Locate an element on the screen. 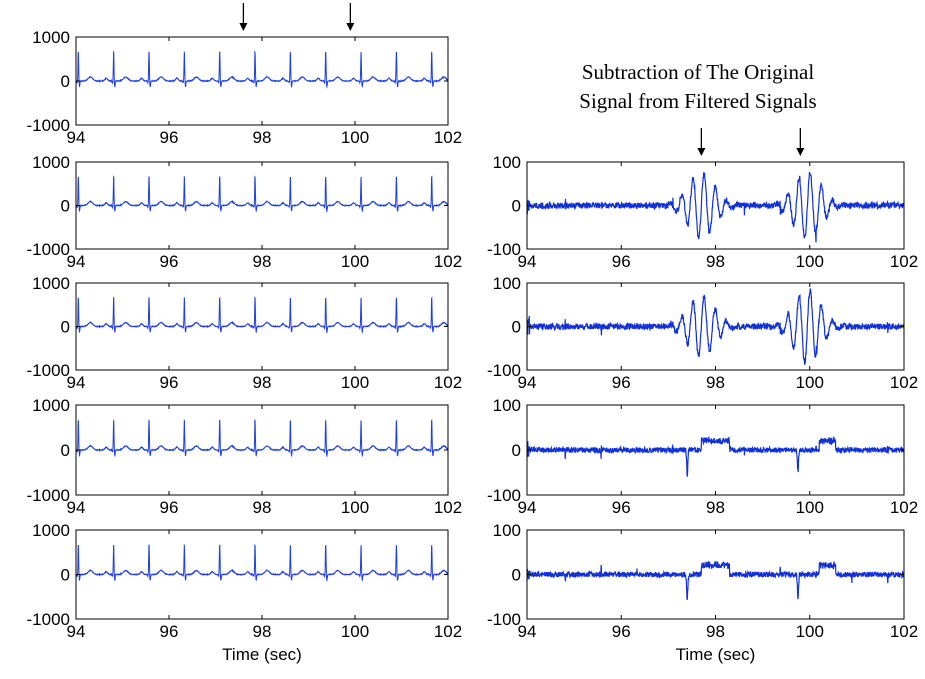  subplot-r5: 94 96 98 100 102 100 0 -100 Time (sec) is located at coordinates (702, 592).